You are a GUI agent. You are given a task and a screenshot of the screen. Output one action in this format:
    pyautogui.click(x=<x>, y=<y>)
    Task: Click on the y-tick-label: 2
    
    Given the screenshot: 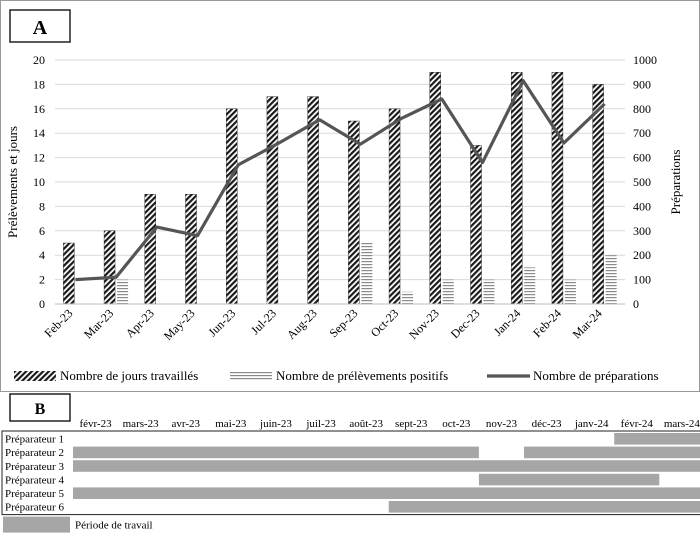 What is the action you would take?
    pyautogui.click(x=42, y=280)
    